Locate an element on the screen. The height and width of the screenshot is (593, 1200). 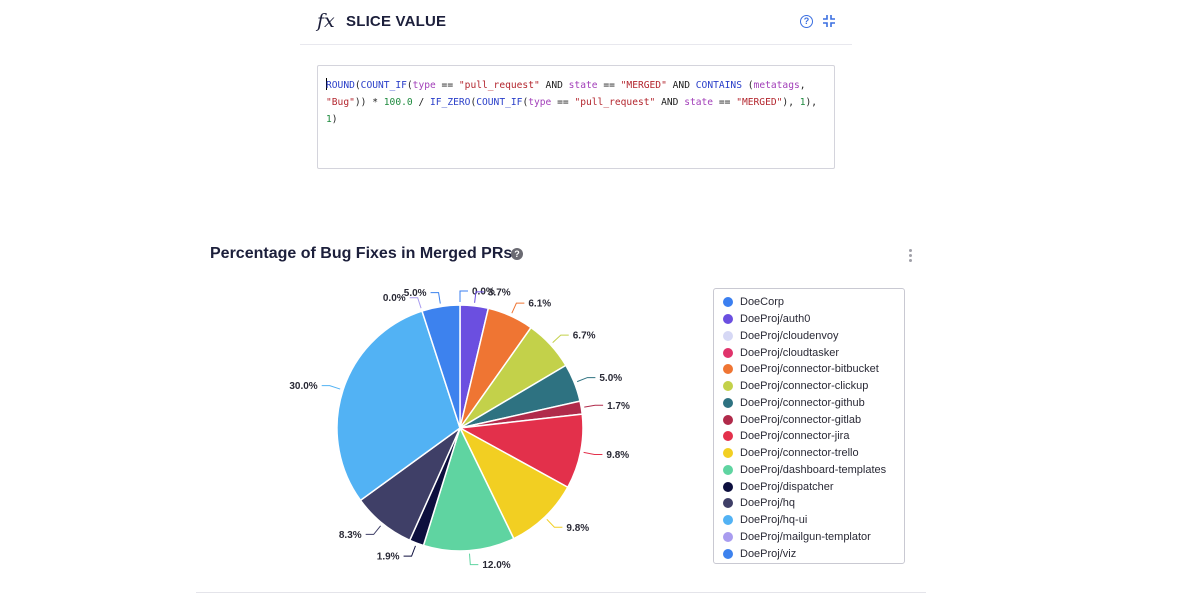
formula-token: IF_ZERO is located at coordinates (450, 102).